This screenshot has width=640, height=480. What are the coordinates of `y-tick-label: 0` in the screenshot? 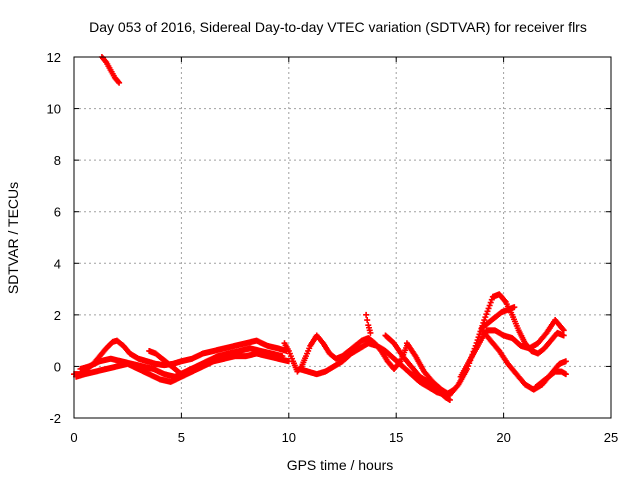 It's located at (57, 366).